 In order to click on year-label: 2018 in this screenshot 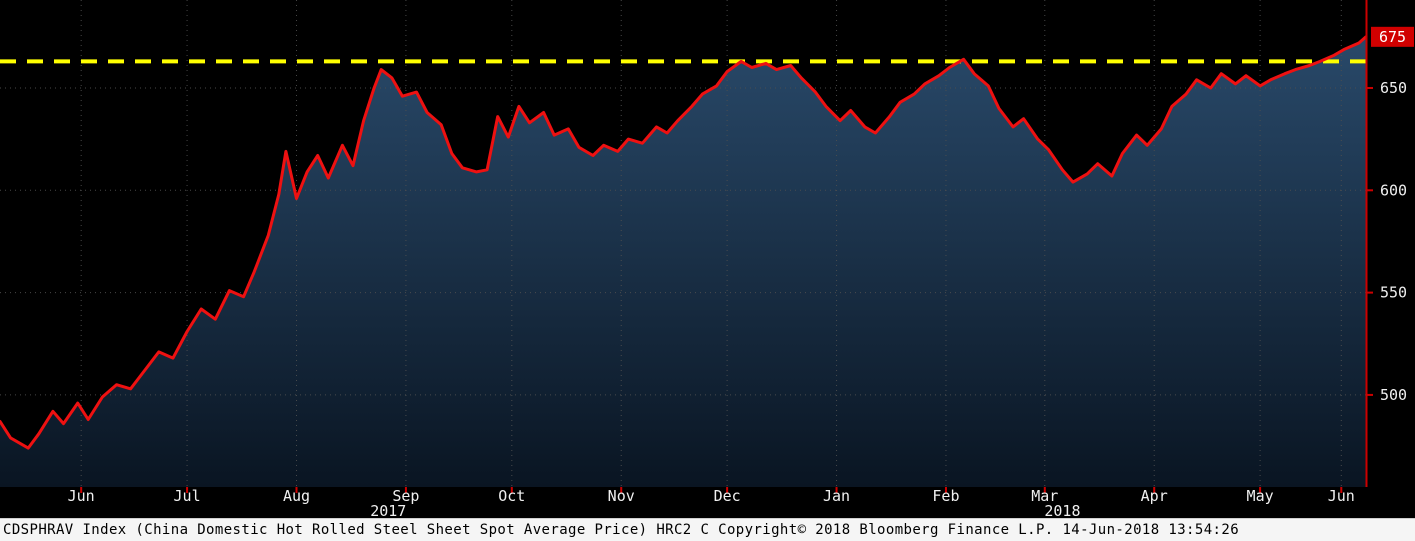, I will do `click(1062, 510)`.